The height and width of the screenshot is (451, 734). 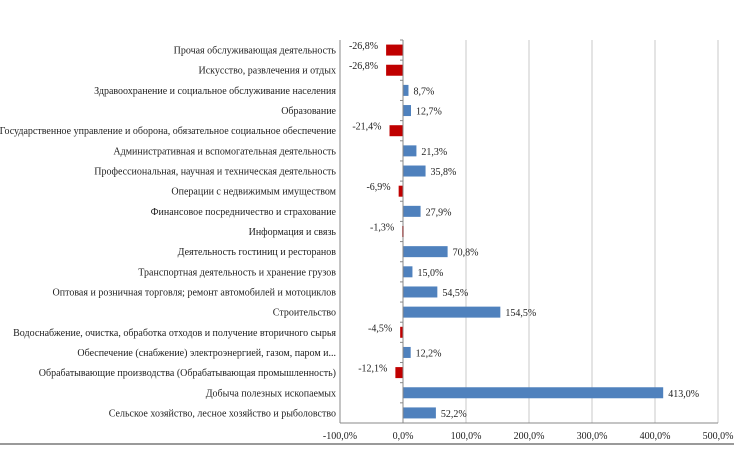 What do you see at coordinates (429, 353) in the screenshot?
I see `data-label: 12,2%` at bounding box center [429, 353].